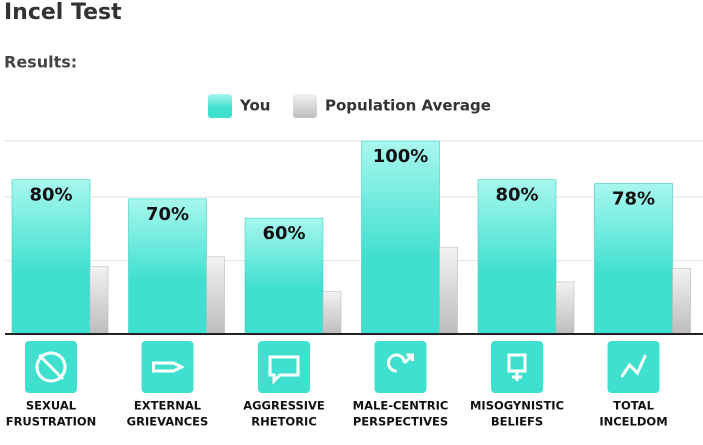 Image resolution: width=703 pixels, height=445 pixels. I want to click on x-tick-label: RHETORIC, so click(284, 422).